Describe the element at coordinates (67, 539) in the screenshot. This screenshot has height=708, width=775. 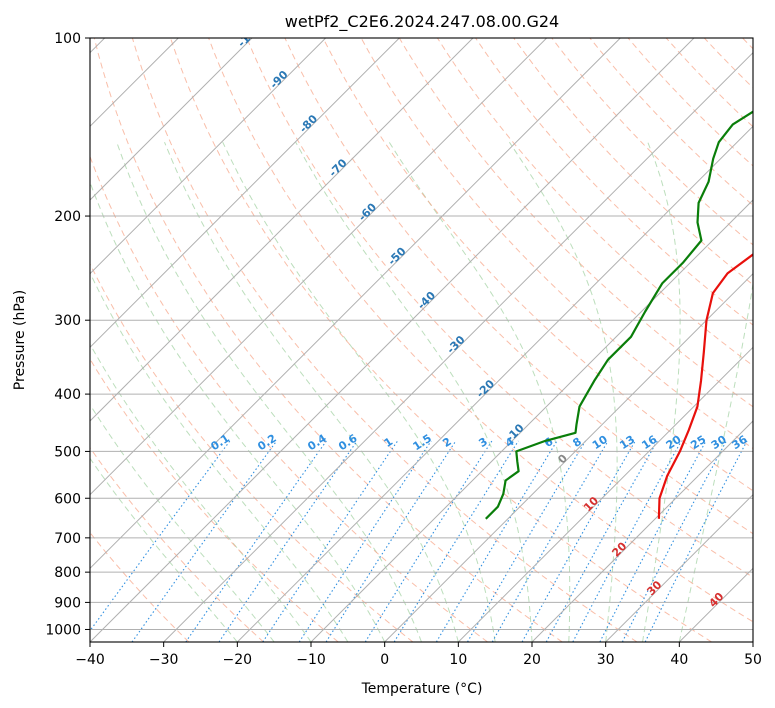
I see `y-tick-label: 700` at that location.